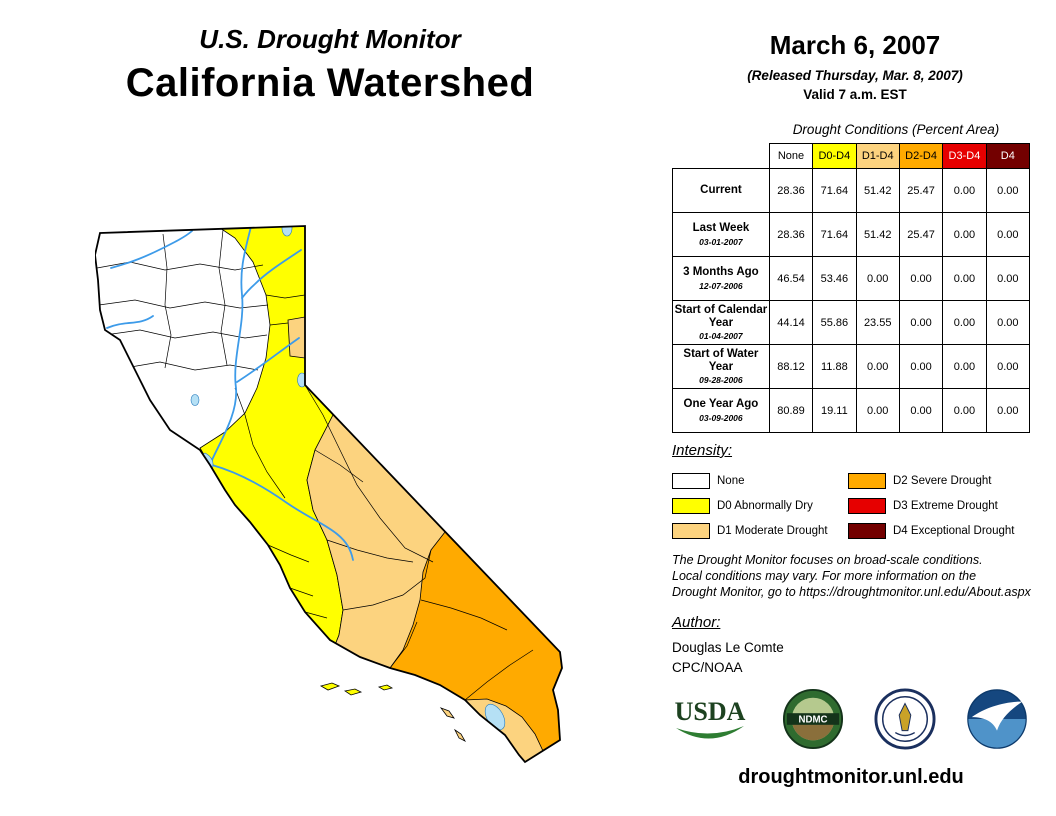  What do you see at coordinates (921, 156) in the screenshot?
I see `col-header-d2-d4: D2-D4` at bounding box center [921, 156].